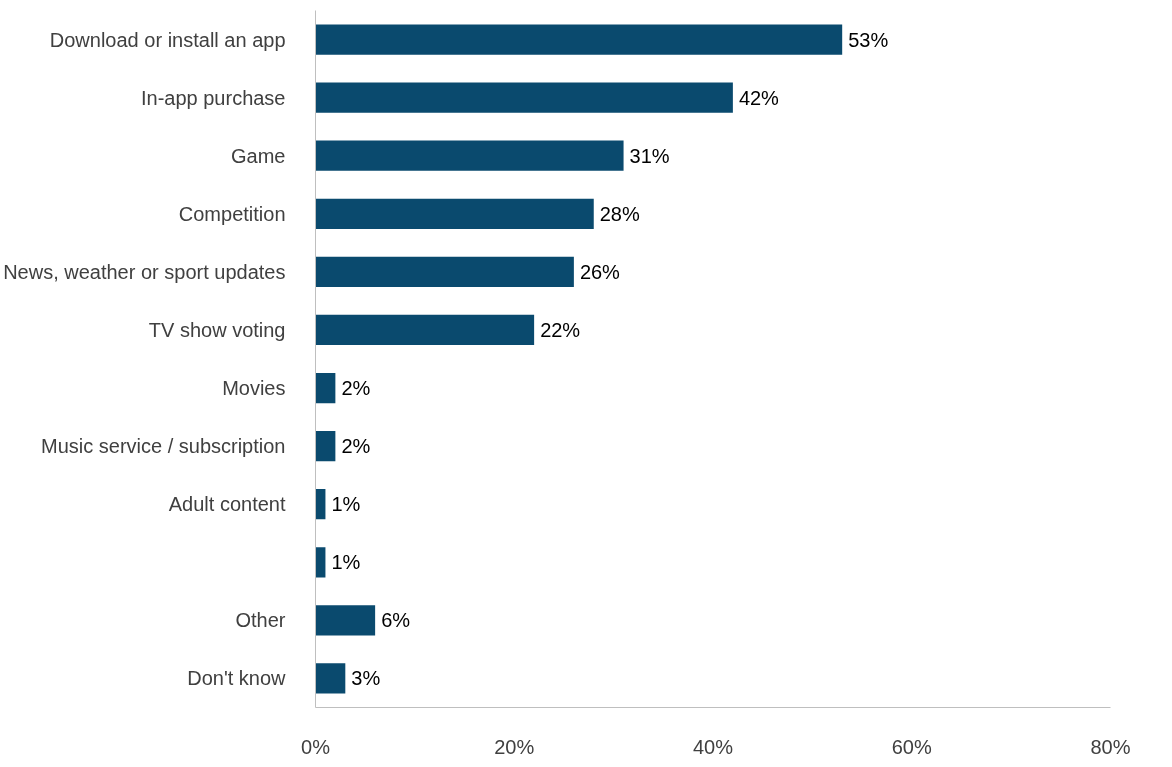 The width and height of the screenshot is (1172, 767). Describe the element at coordinates (254, 388) in the screenshot. I see `y-tick-label: Movies` at that location.